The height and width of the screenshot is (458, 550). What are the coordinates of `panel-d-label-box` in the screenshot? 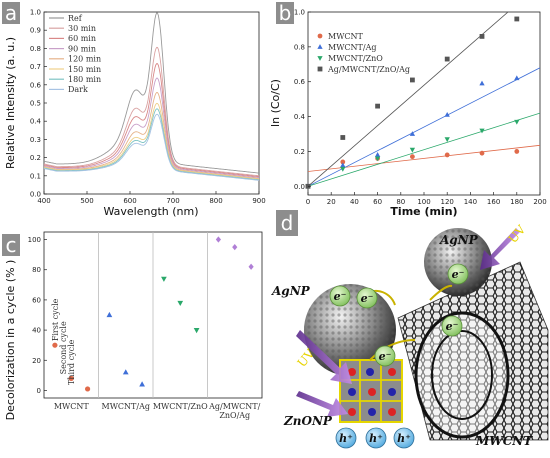 It's located at (287, 223).